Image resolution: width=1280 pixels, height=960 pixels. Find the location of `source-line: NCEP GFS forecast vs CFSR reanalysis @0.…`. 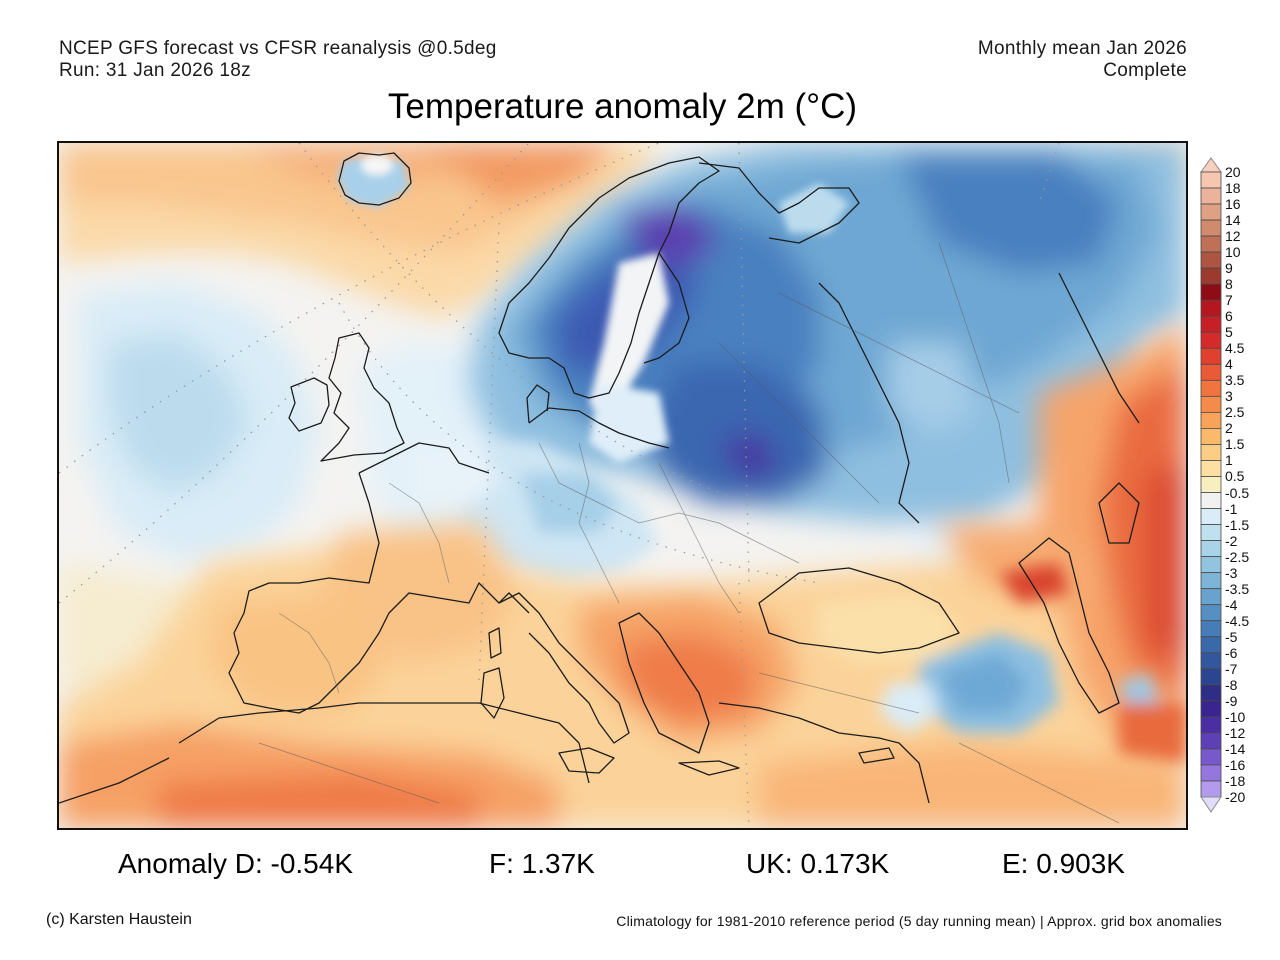

source-line: NCEP GFS forecast vs CFSR reanalysis @0.… is located at coordinates (278, 48).